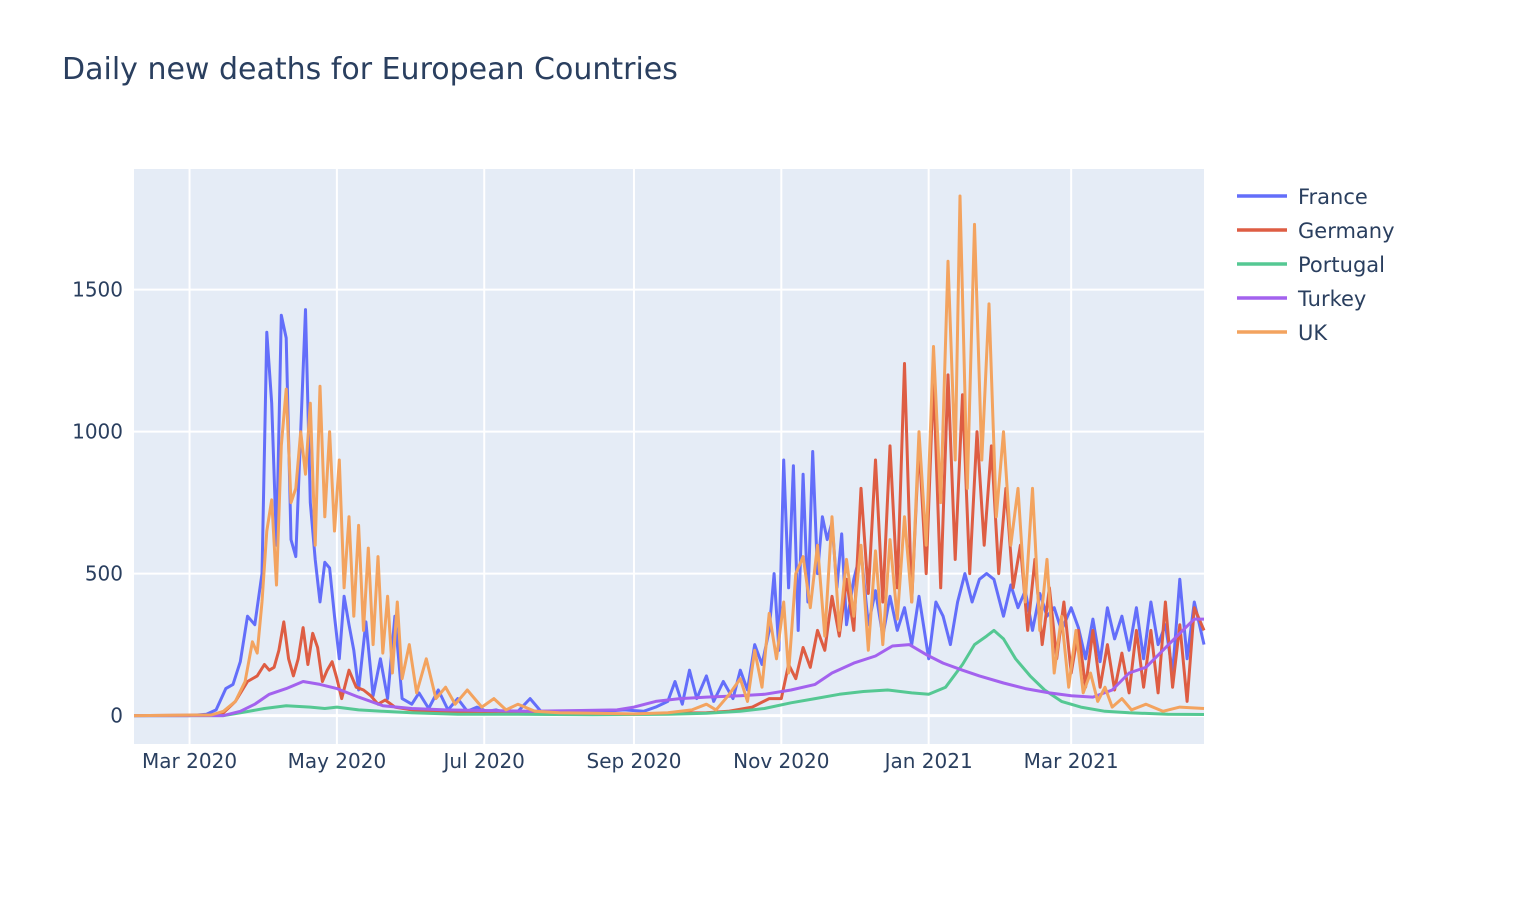 Image resolution: width=1530 pixels, height=910 pixels. Describe the element at coordinates (1331, 299) in the screenshot. I see `legend-label: Turkey` at that location.